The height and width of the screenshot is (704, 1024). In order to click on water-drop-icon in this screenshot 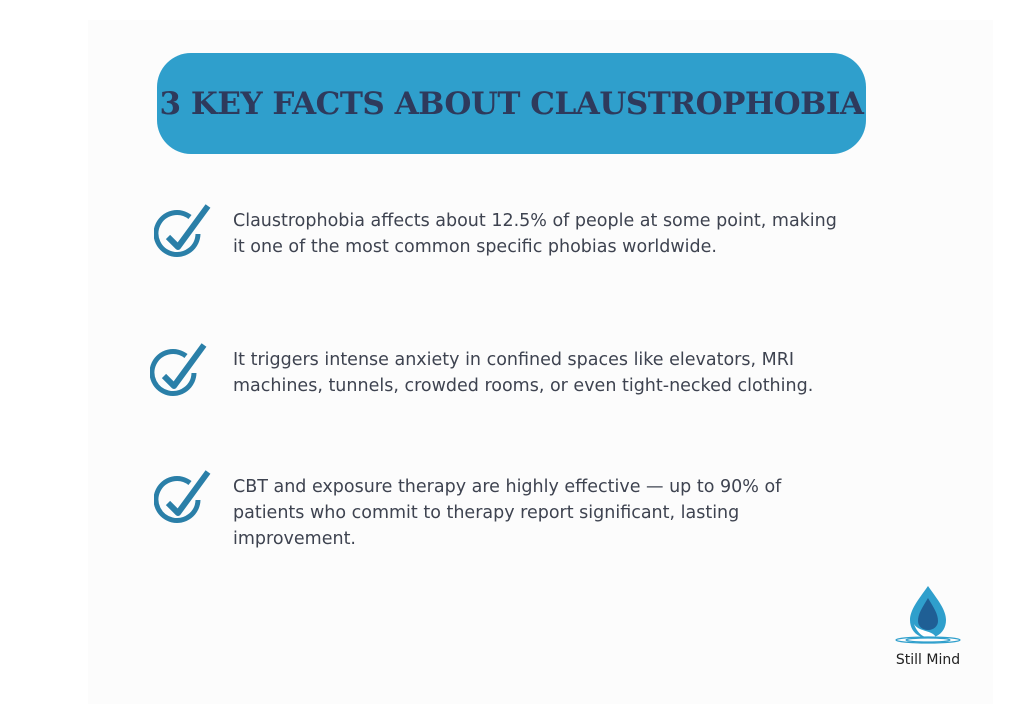, I will do `click(928, 615)`.